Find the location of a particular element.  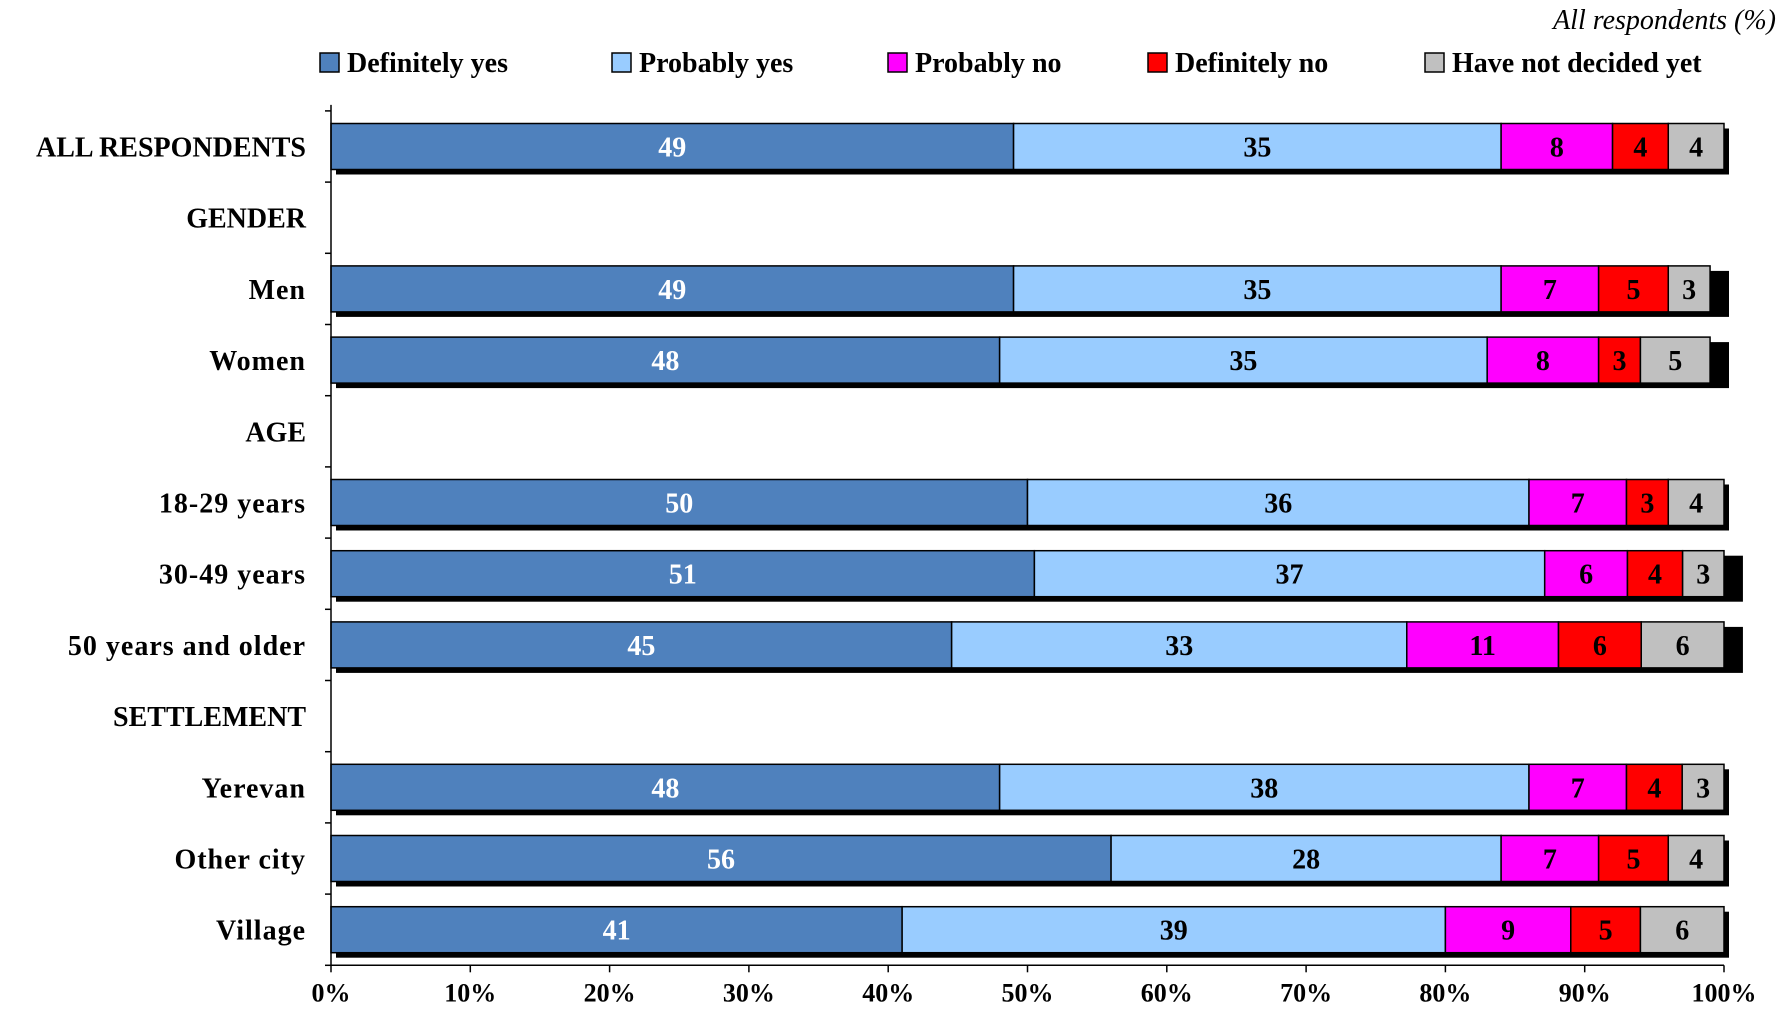

data-label-men-probably-yes: 35 is located at coordinates (1257, 290).